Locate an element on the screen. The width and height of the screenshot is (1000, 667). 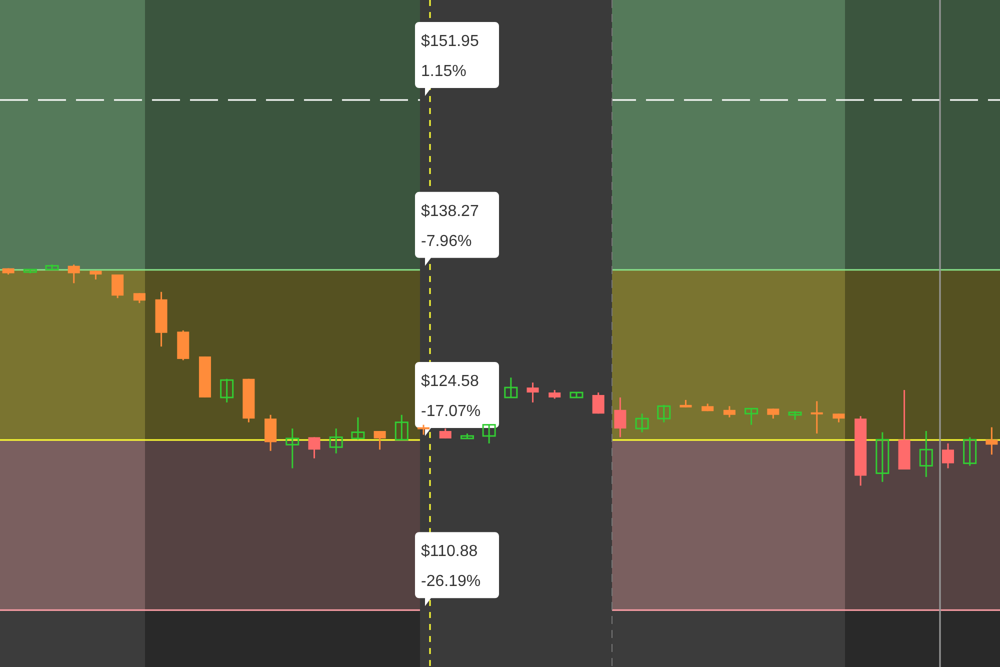
ref-line-label: $110.88 -26.19% is located at coordinates (451, 566).